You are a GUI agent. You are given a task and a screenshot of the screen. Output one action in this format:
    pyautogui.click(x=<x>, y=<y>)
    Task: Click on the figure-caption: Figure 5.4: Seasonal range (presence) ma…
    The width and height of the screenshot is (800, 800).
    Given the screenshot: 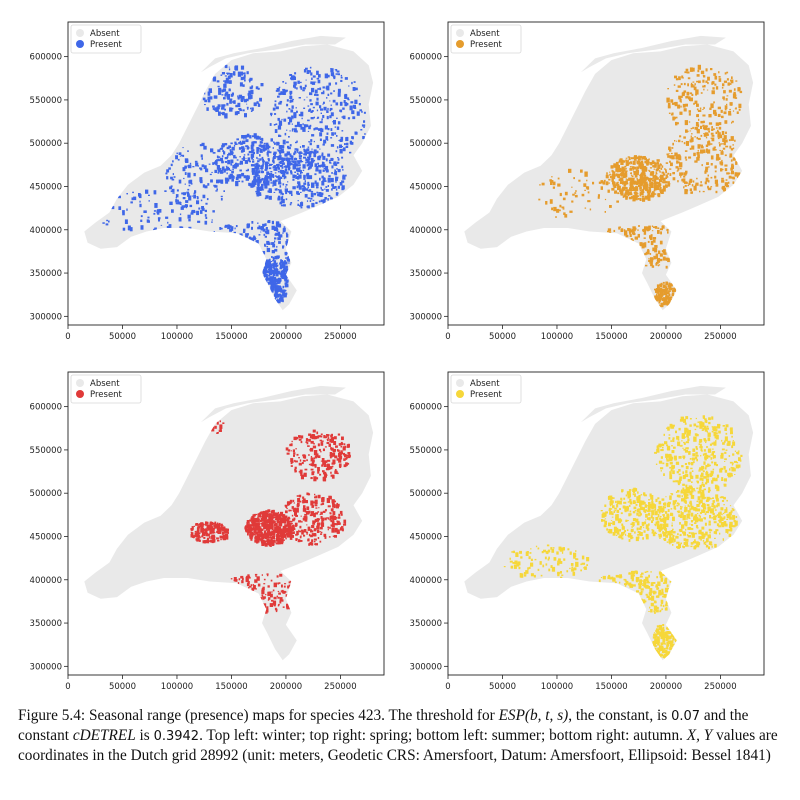 What is the action you would take?
    pyautogui.click(x=398, y=735)
    